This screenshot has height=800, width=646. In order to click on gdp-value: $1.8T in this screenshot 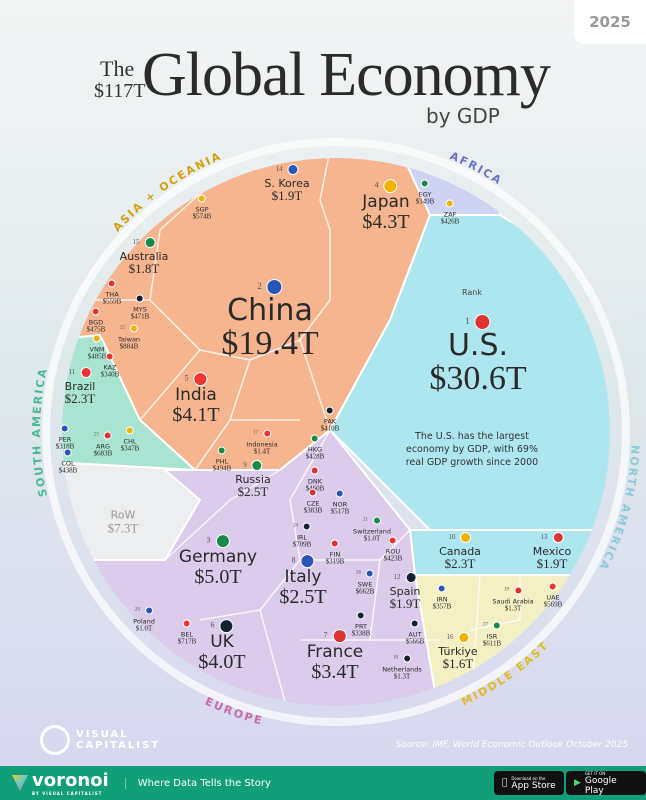, I will do `click(144, 269)`.